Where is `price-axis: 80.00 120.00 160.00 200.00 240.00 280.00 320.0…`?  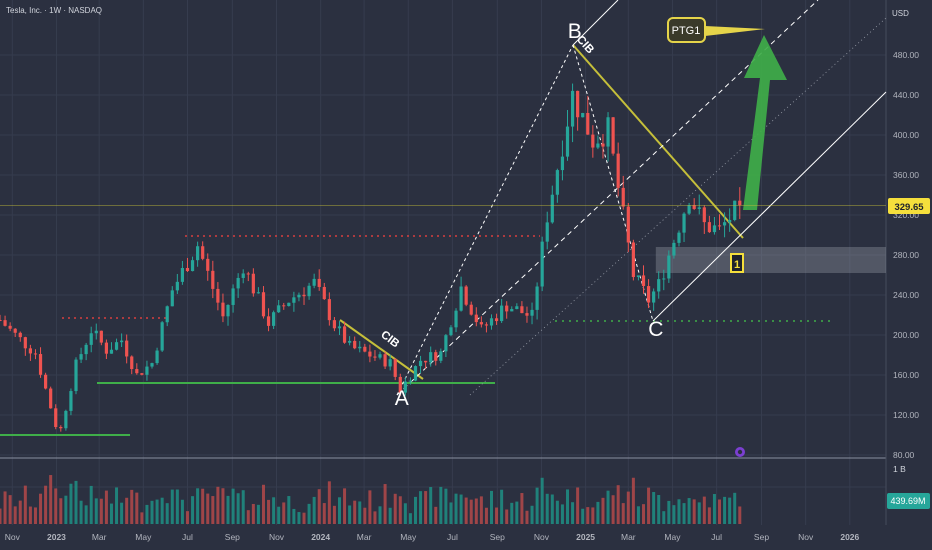
price-axis: 80.00 120.00 160.00 200.00 240.00 280.00 320.0… is located at coordinates (906, 255).